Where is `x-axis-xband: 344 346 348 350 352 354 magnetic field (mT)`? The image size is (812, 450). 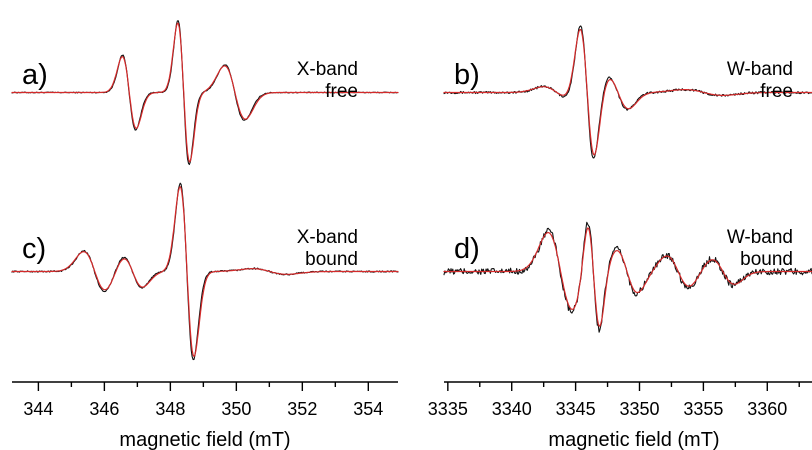
x-axis-xband: 344 346 348 350 352 354 magnetic field (mT) is located at coordinates (205, 415).